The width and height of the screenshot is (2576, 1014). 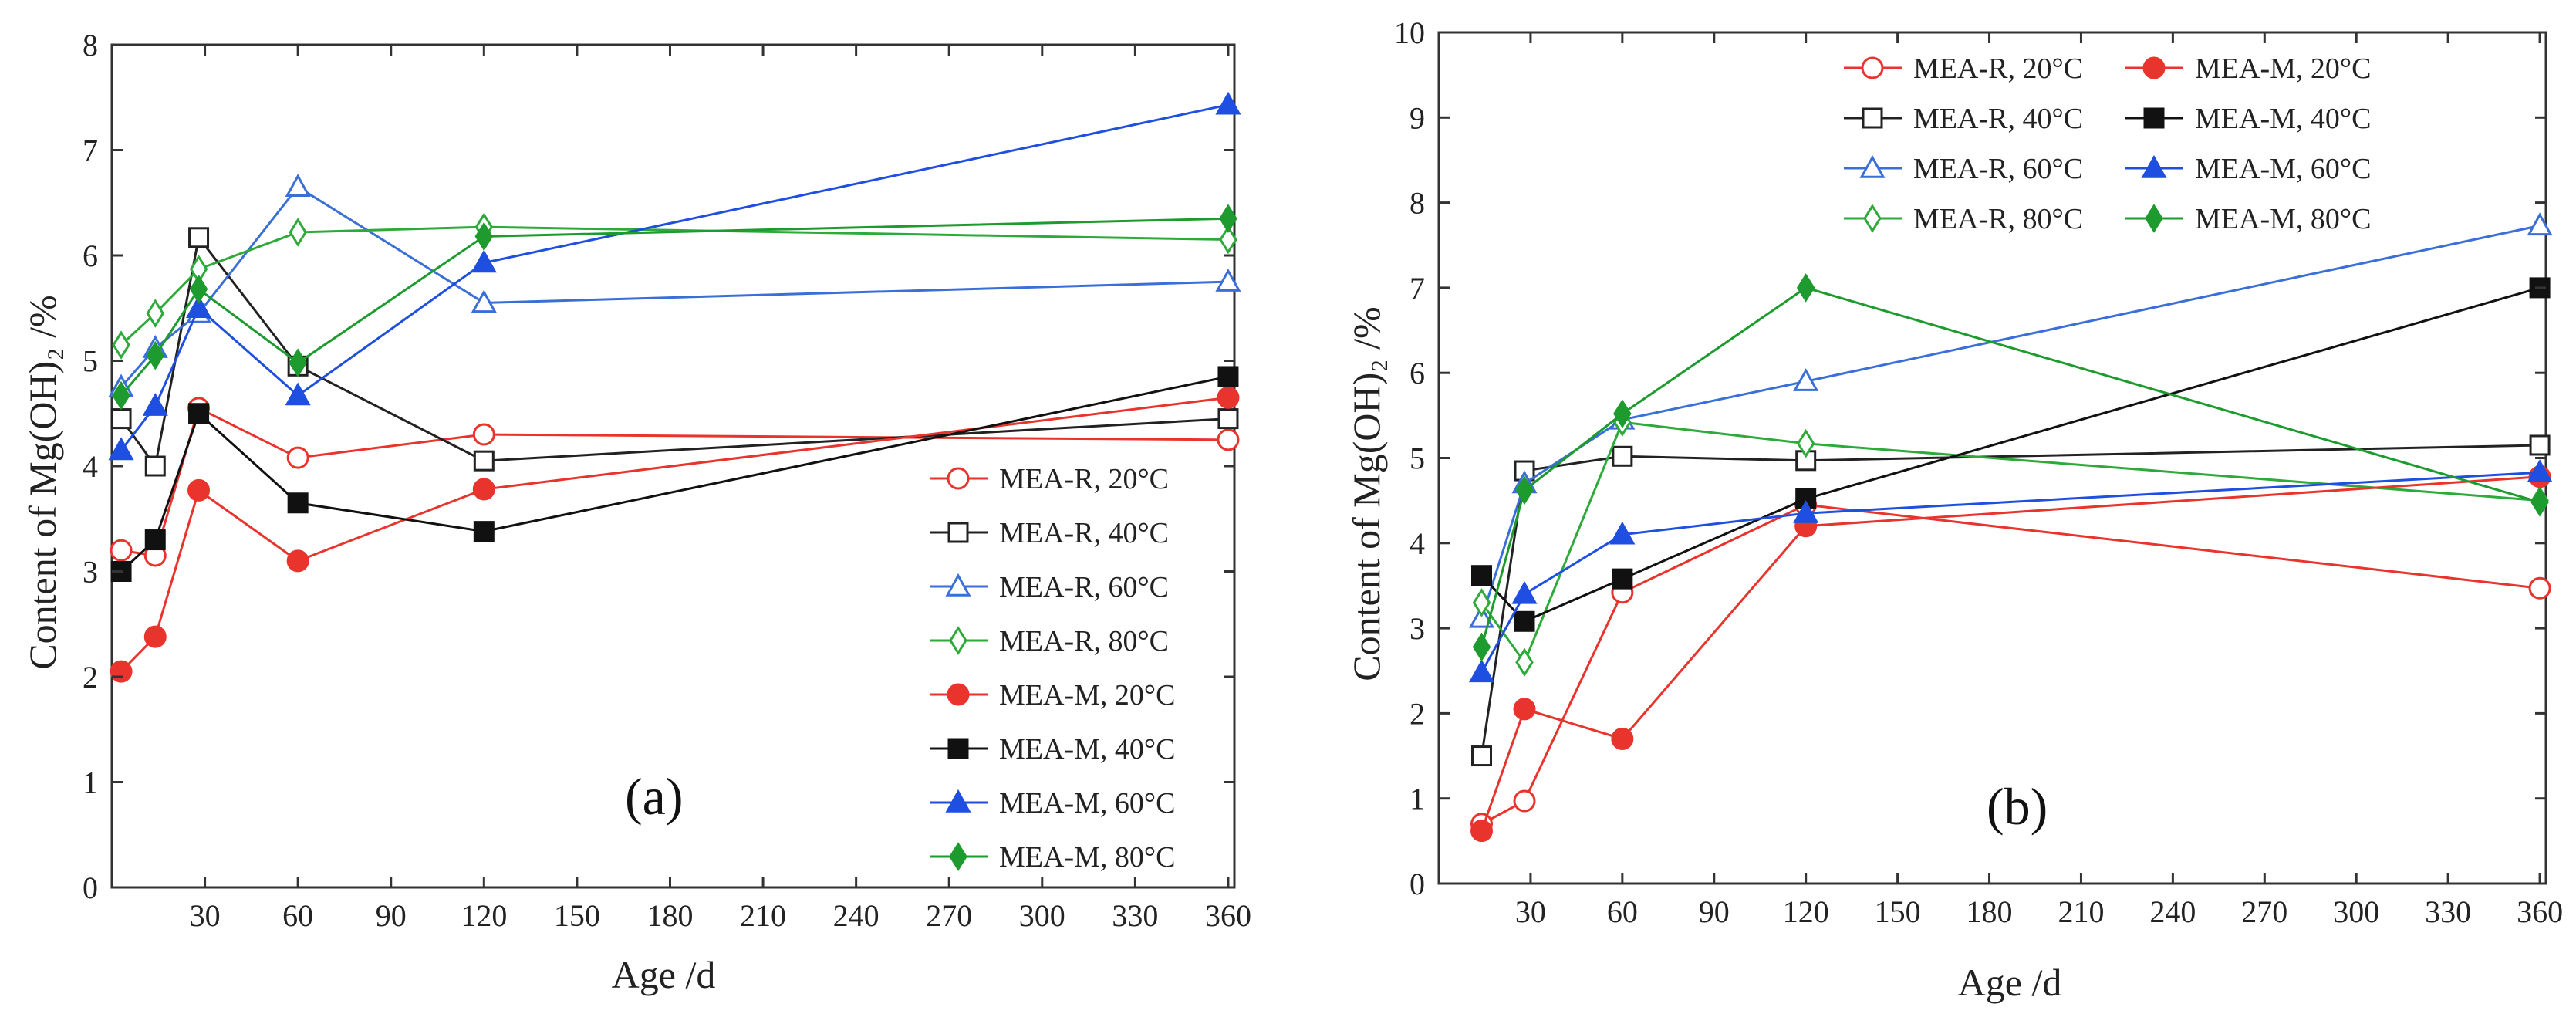 I want to click on x-axis-title-b: Age /d, so click(x=2010, y=982).